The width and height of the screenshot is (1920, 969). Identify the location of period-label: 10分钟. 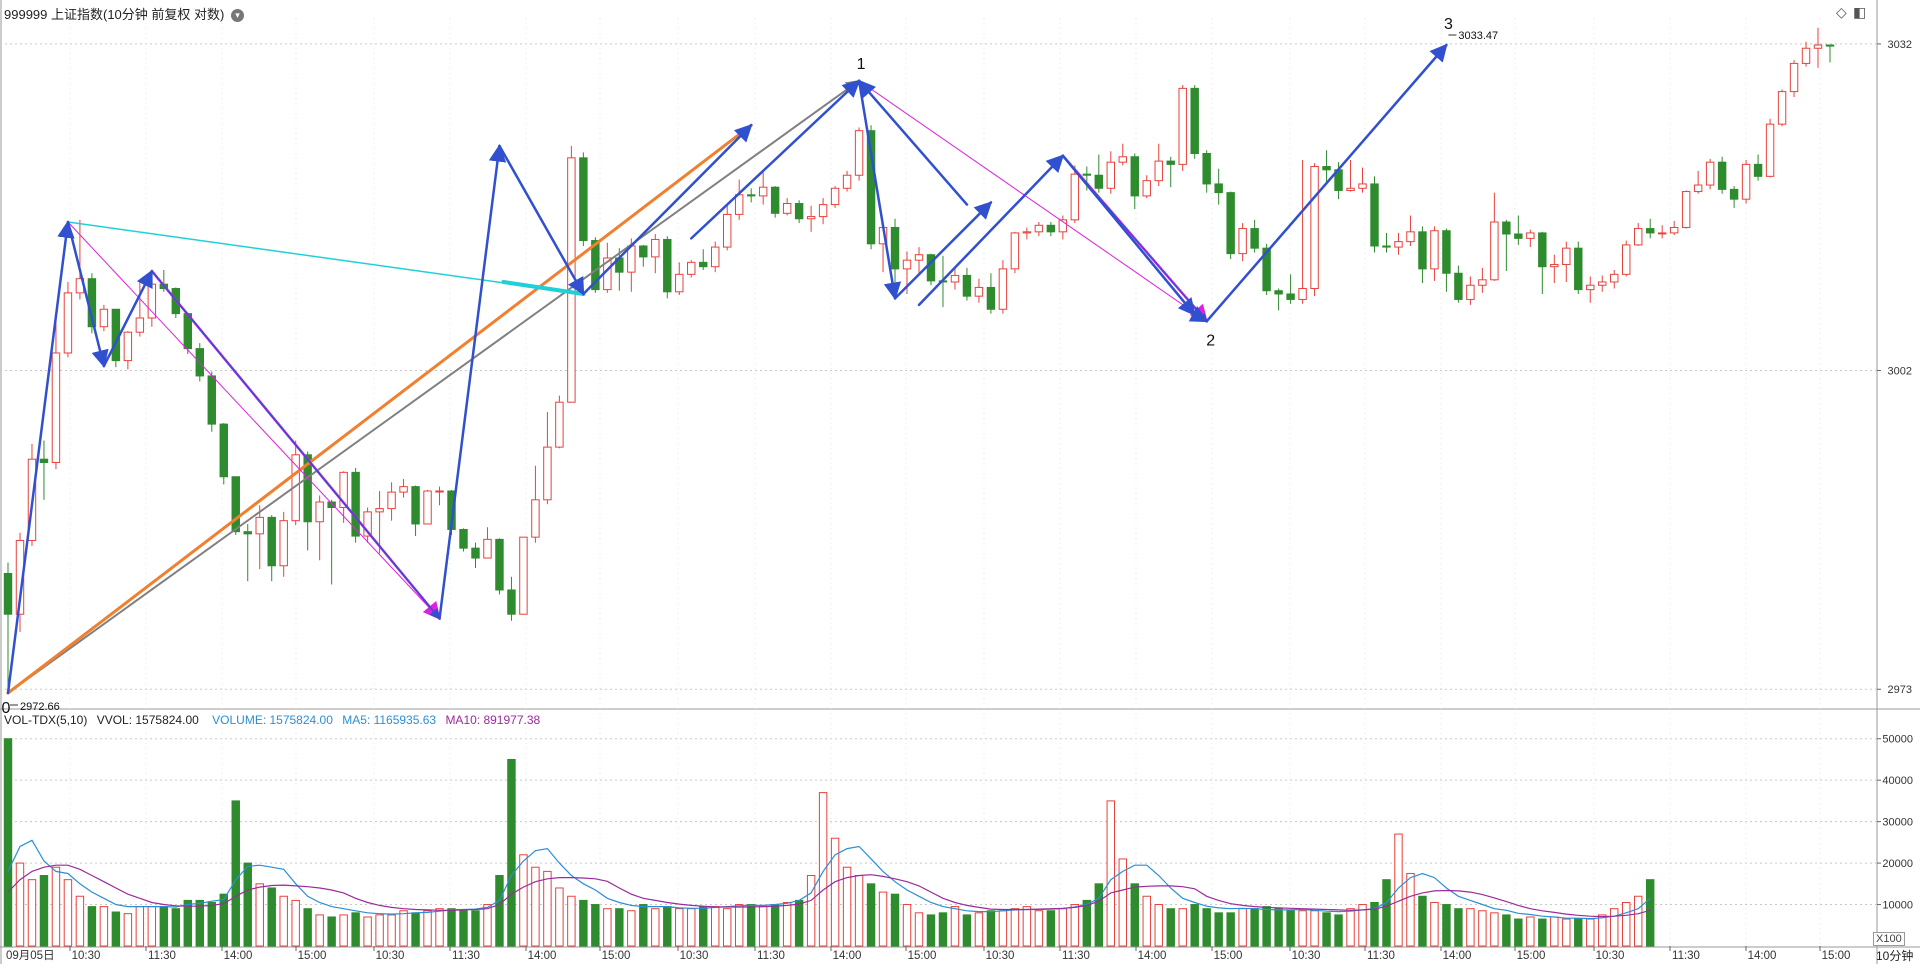
(1895, 956).